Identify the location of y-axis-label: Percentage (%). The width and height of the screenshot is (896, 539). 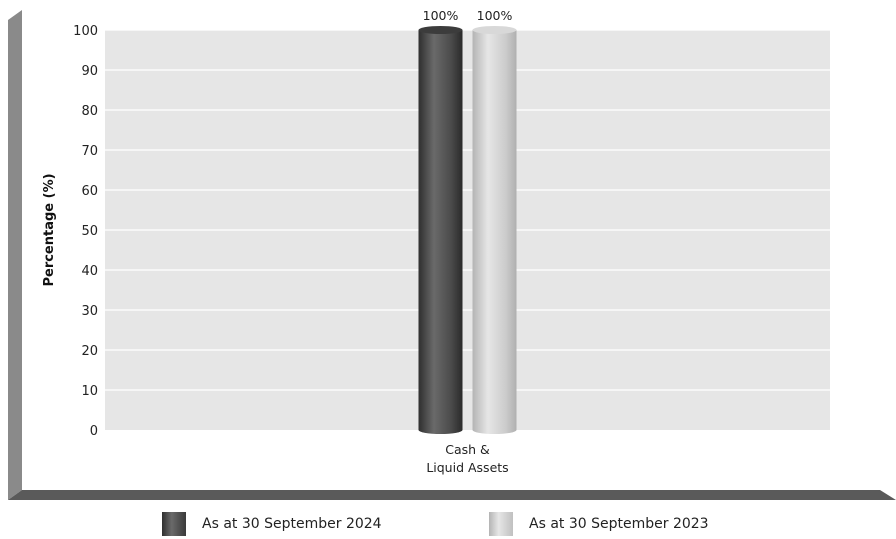
(49, 229).